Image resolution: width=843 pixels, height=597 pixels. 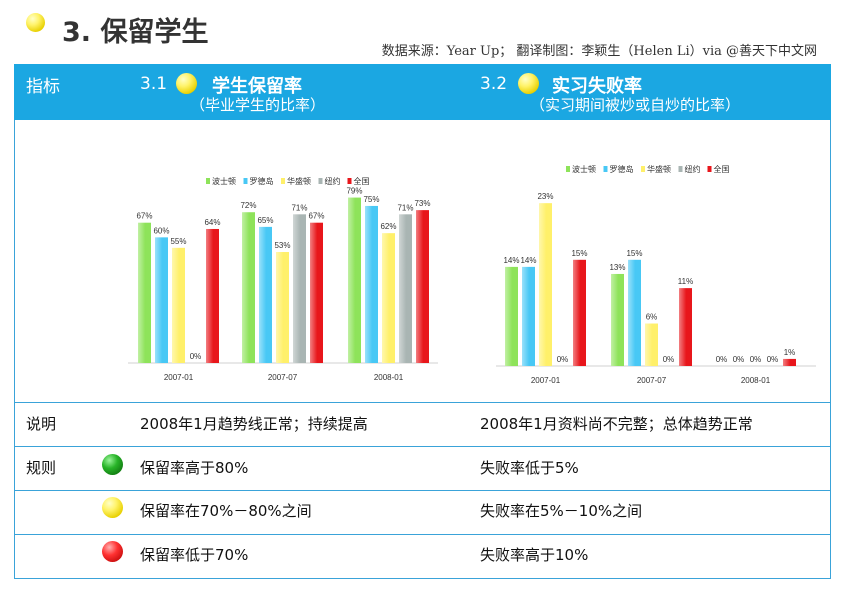 I want to click on col1-number: 3.1, so click(x=154, y=84).